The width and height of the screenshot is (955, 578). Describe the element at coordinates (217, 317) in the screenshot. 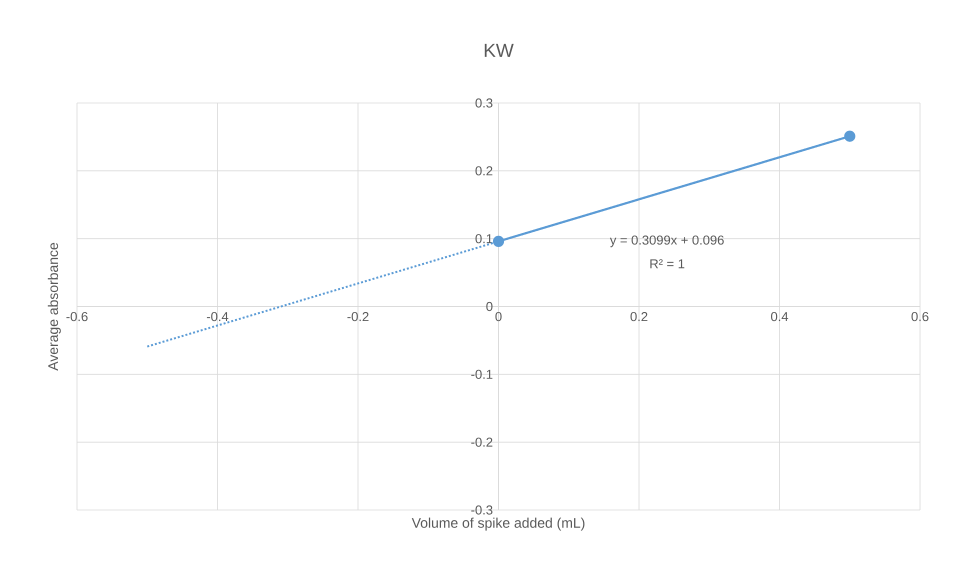

I see `x-tick-label: -0.4` at that location.